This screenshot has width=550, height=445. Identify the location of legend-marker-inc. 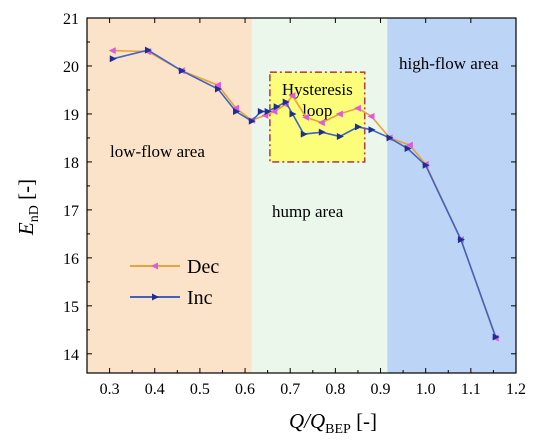
(155, 297).